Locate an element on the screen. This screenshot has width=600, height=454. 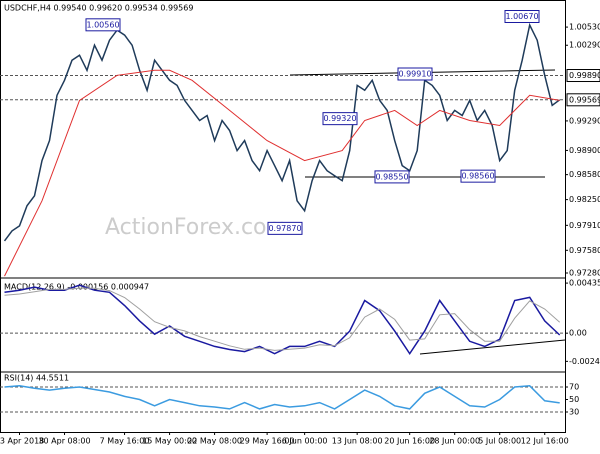
x-tick-label: 6 Jun 00:00 is located at coordinates (305, 441).